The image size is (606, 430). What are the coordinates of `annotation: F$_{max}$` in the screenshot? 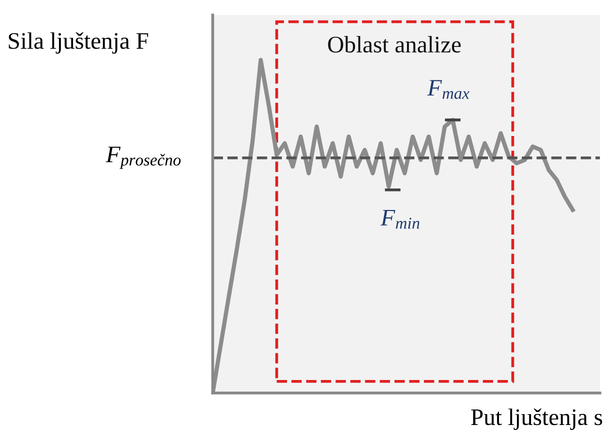 It's located at (448, 89).